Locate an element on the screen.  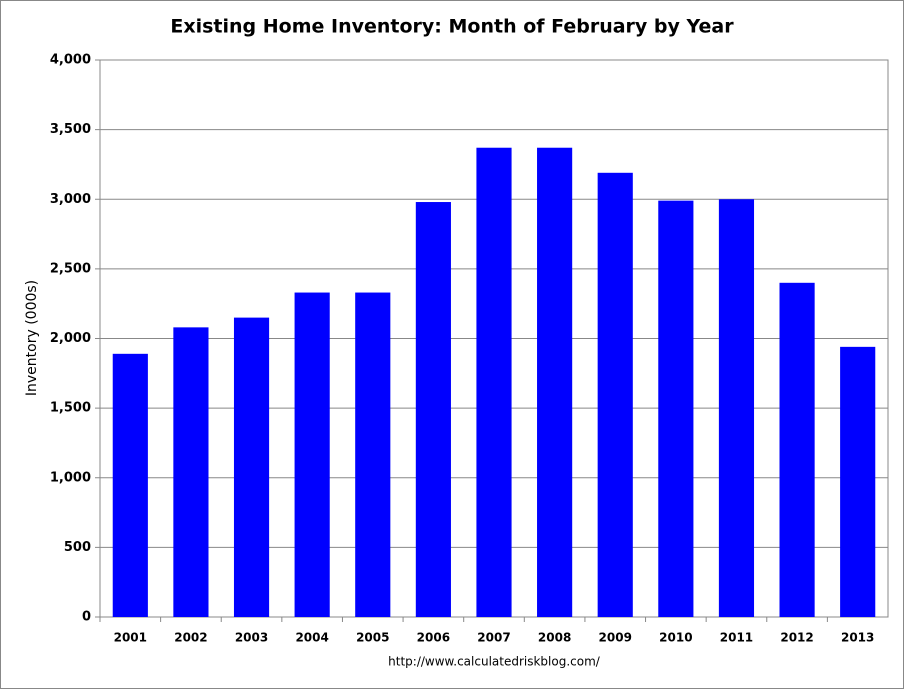
y-axis-label: Inventory (000s) is located at coordinates (32, 338).